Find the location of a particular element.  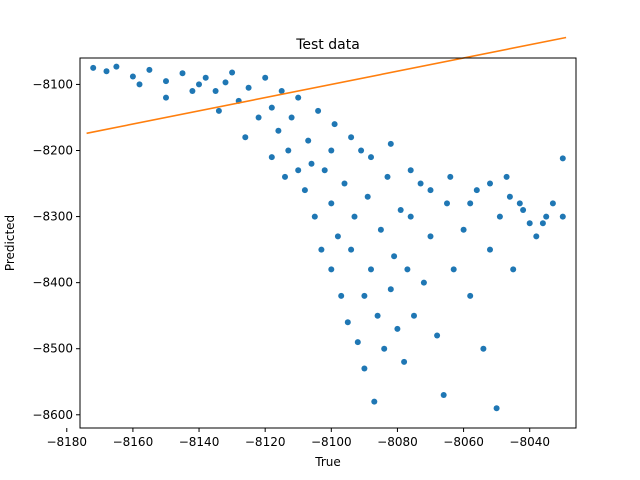

x-tick-label: −8060 is located at coordinates (463, 442).